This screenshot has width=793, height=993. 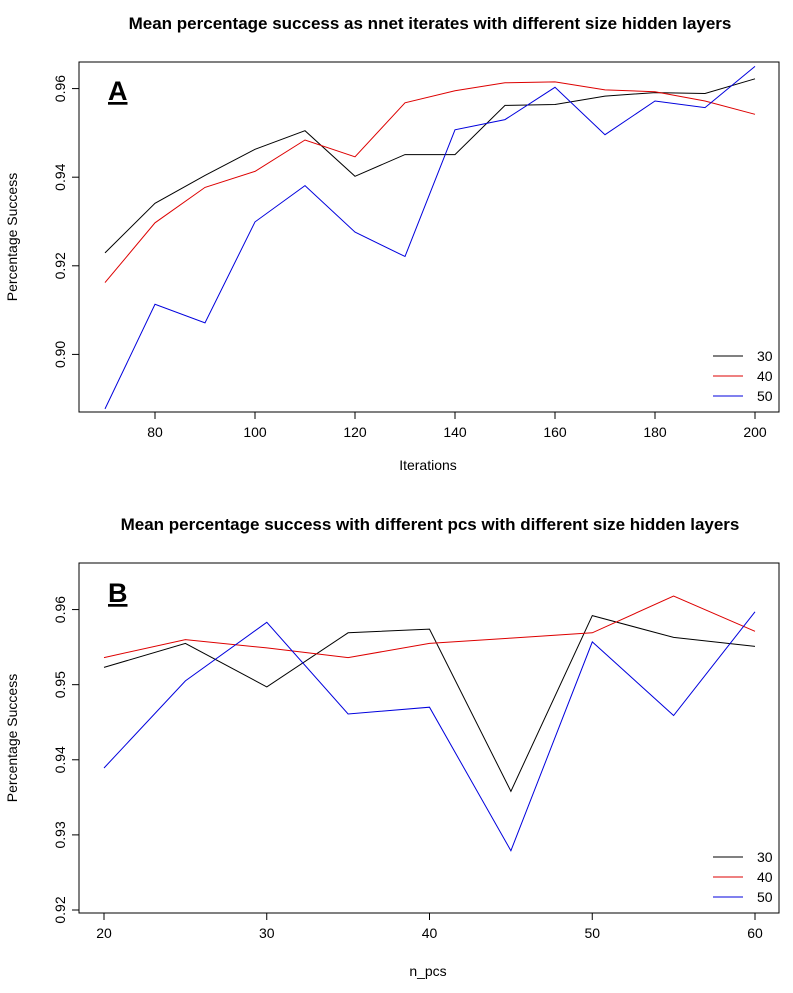 I want to click on chart-a-panel-label: A, so click(x=118, y=91).